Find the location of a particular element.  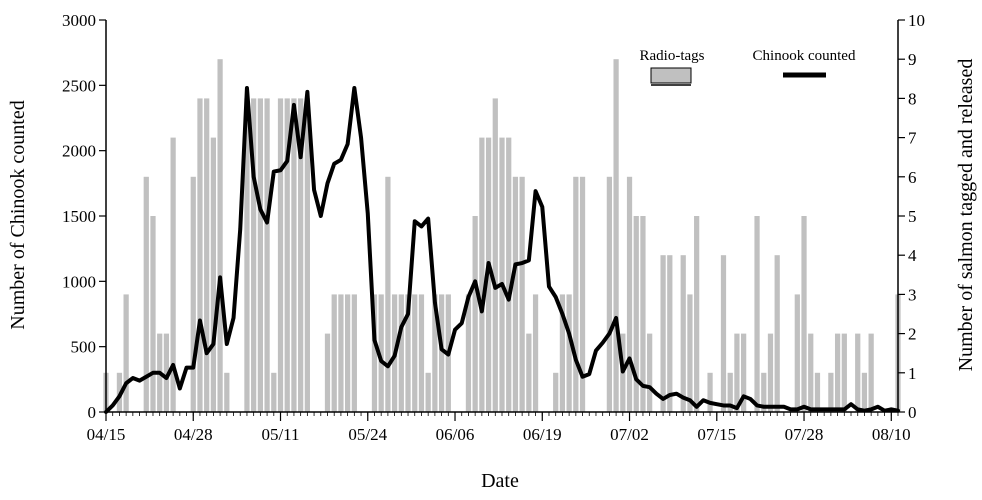

x-tick-label: 07/28 is located at coordinates (804, 434).